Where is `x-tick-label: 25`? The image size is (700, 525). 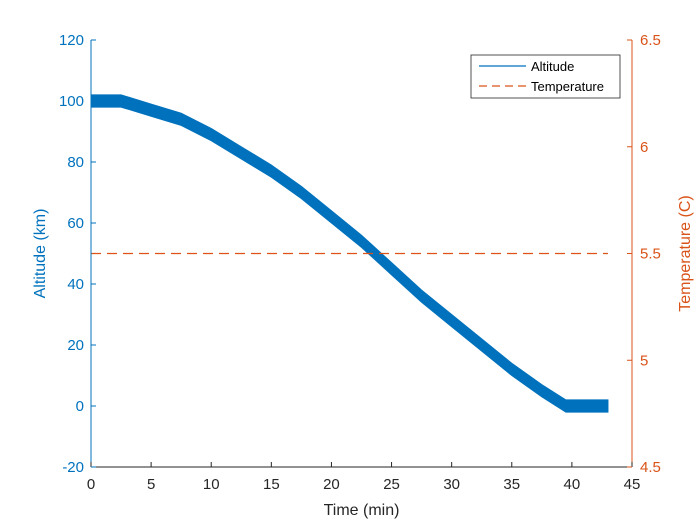
x-tick-label: 25 is located at coordinates (391, 484).